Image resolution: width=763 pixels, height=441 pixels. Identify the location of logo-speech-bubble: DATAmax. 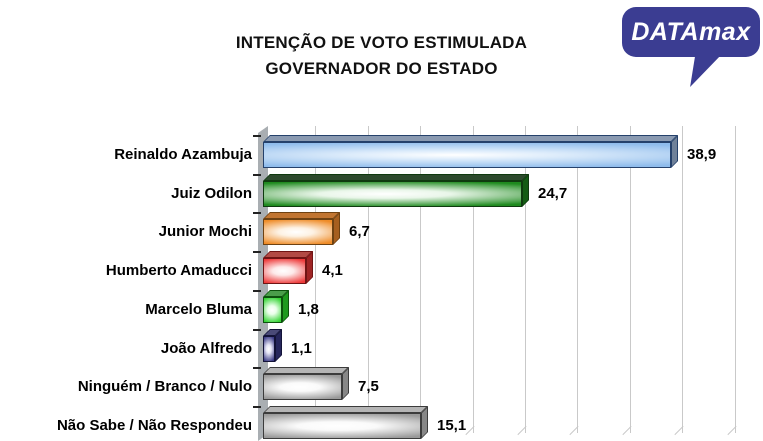
(691, 32).